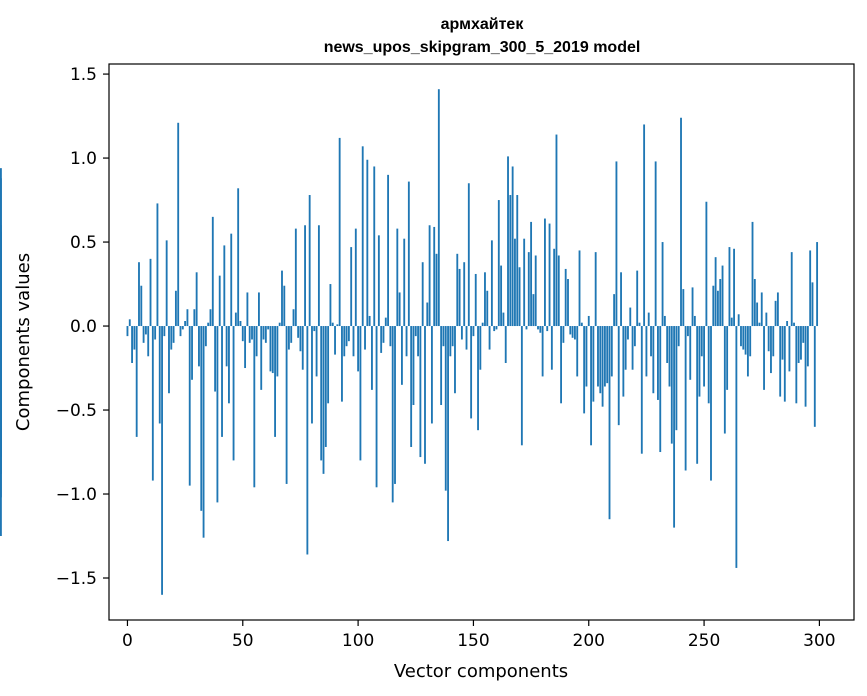 The image size is (867, 696). I want to click on chart-title-line-2: news_upos_skipgram_300_5_2019 model, so click(482, 47).